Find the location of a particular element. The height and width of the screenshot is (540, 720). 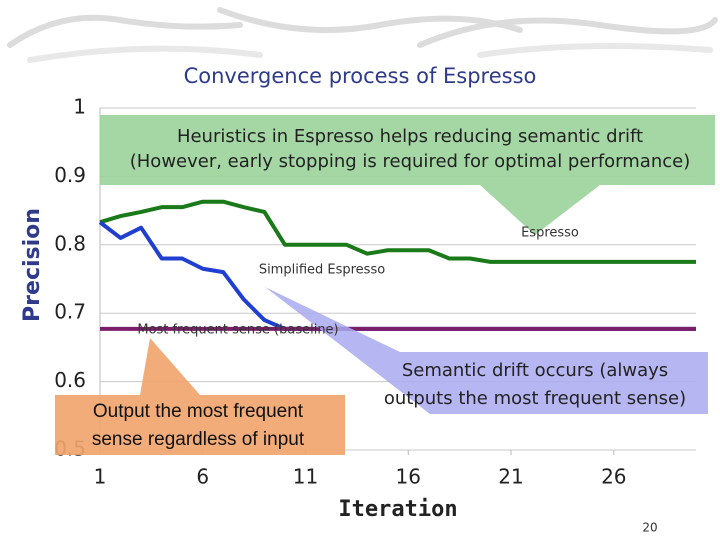

y-tick-label: 1 is located at coordinates (79, 107).